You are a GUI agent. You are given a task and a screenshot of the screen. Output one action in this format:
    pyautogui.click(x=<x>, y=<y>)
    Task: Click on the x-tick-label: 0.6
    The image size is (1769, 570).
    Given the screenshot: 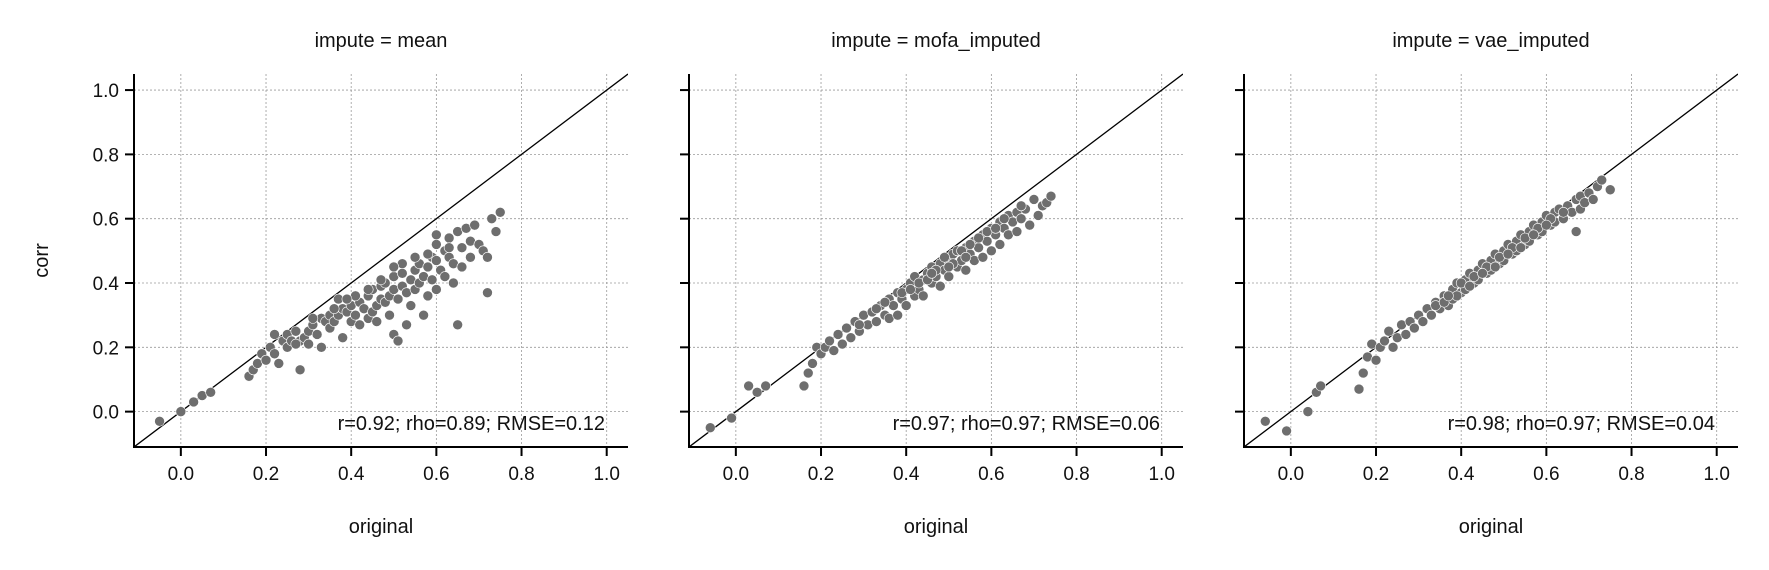 What is the action you would take?
    pyautogui.click(x=1546, y=474)
    